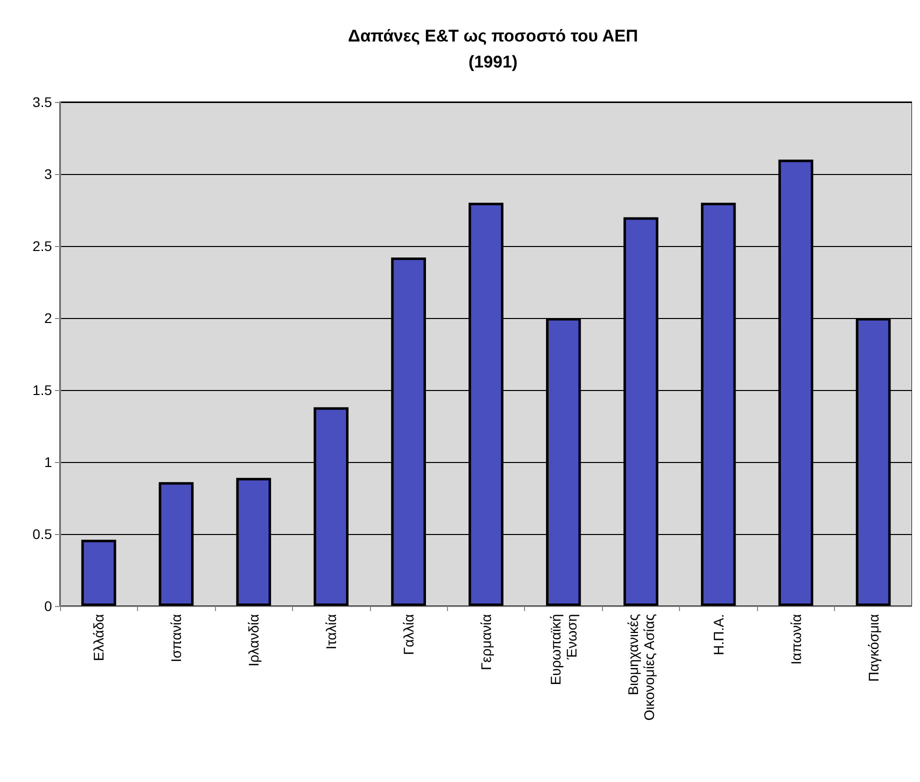 Image resolution: width=920 pixels, height=782 pixels. I want to click on x-tick-label: Ελλάδα, so click(98, 638).